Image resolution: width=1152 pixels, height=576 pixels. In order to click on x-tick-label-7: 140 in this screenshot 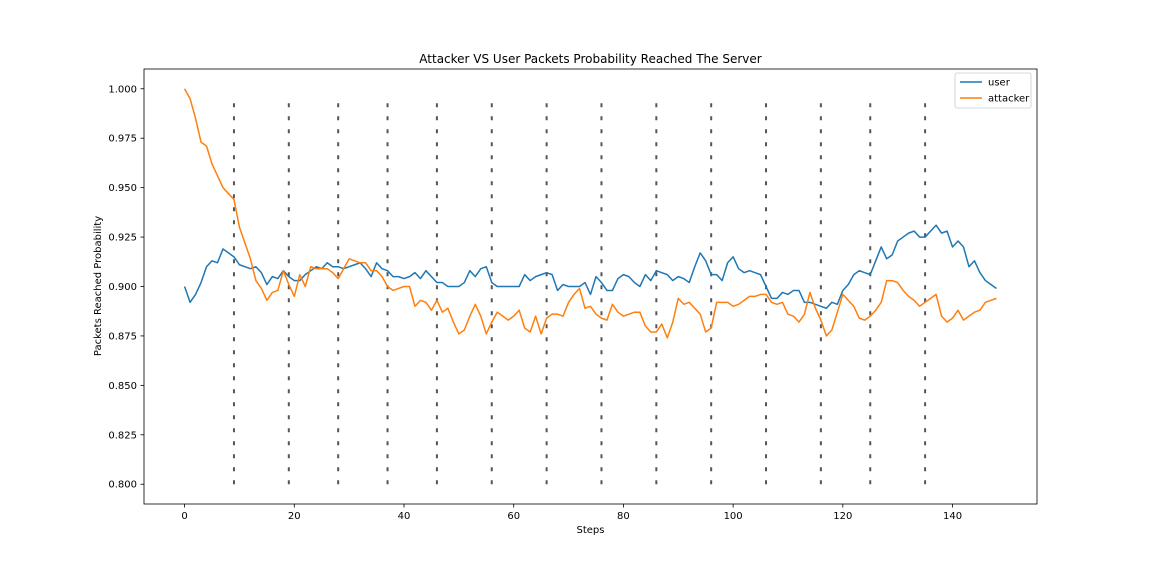, I will do `click(952, 516)`.